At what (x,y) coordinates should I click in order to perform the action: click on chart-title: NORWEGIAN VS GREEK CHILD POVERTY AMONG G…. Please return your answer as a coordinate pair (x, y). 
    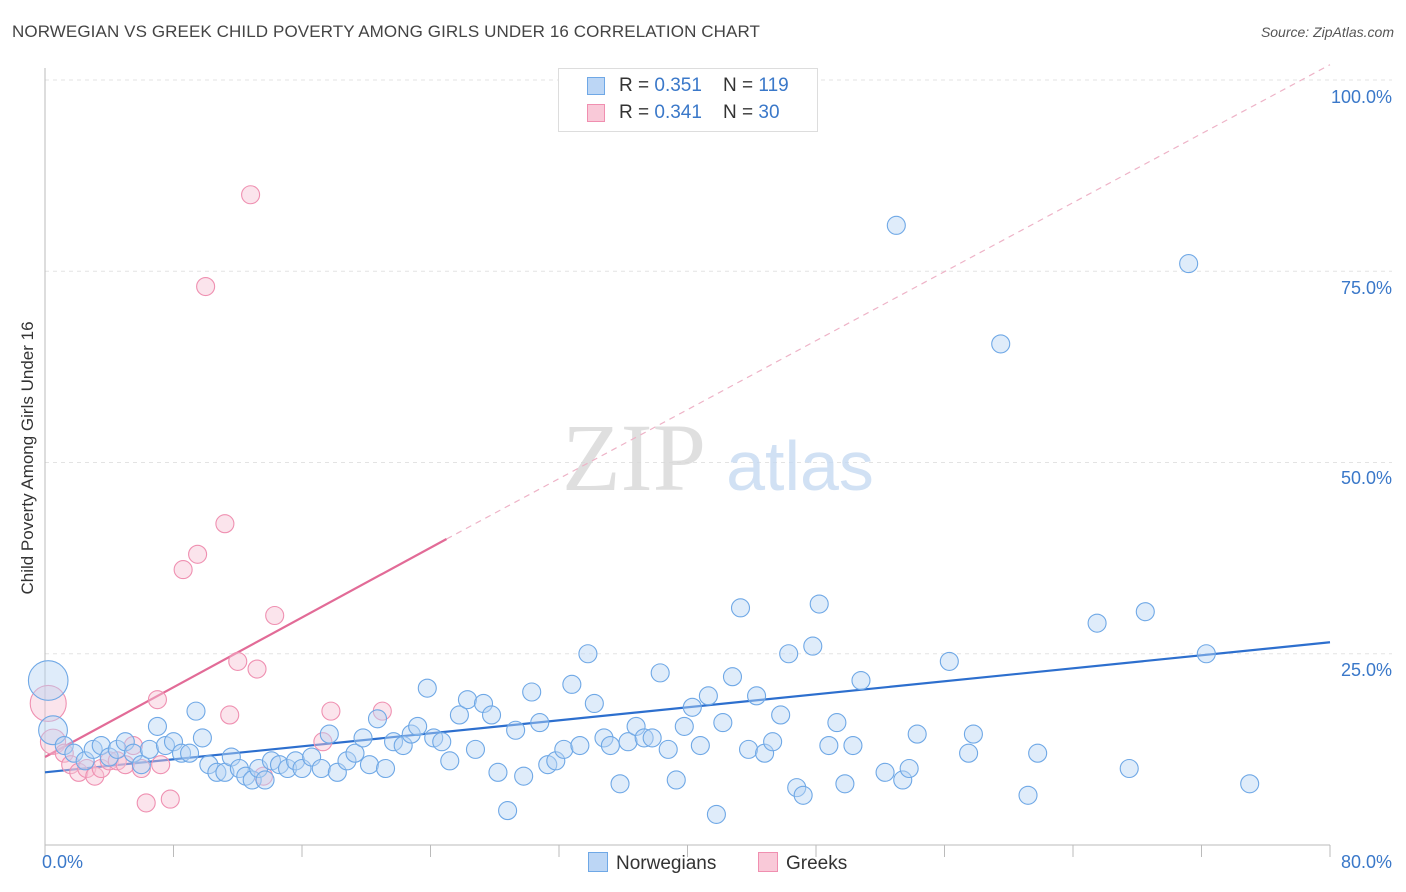
    Looking at the image, I should click on (386, 31).